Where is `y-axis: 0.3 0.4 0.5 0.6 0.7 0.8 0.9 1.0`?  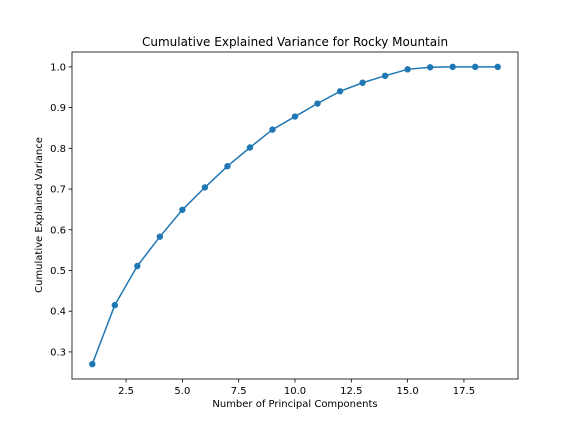 y-axis: 0.3 0.4 0.5 0.6 0.7 0.8 0.9 1.0 is located at coordinates (61, 210).